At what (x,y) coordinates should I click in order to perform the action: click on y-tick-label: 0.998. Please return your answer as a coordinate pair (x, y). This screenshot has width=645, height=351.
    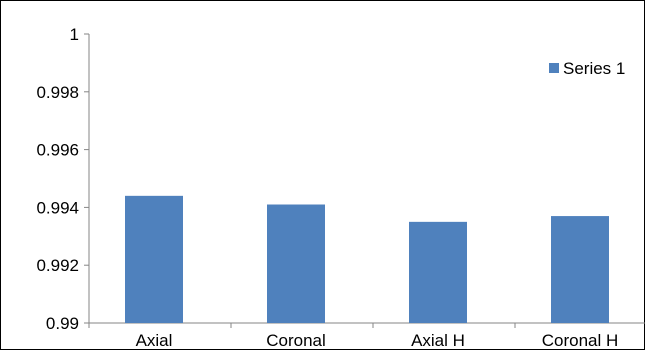
    Looking at the image, I should click on (57, 92).